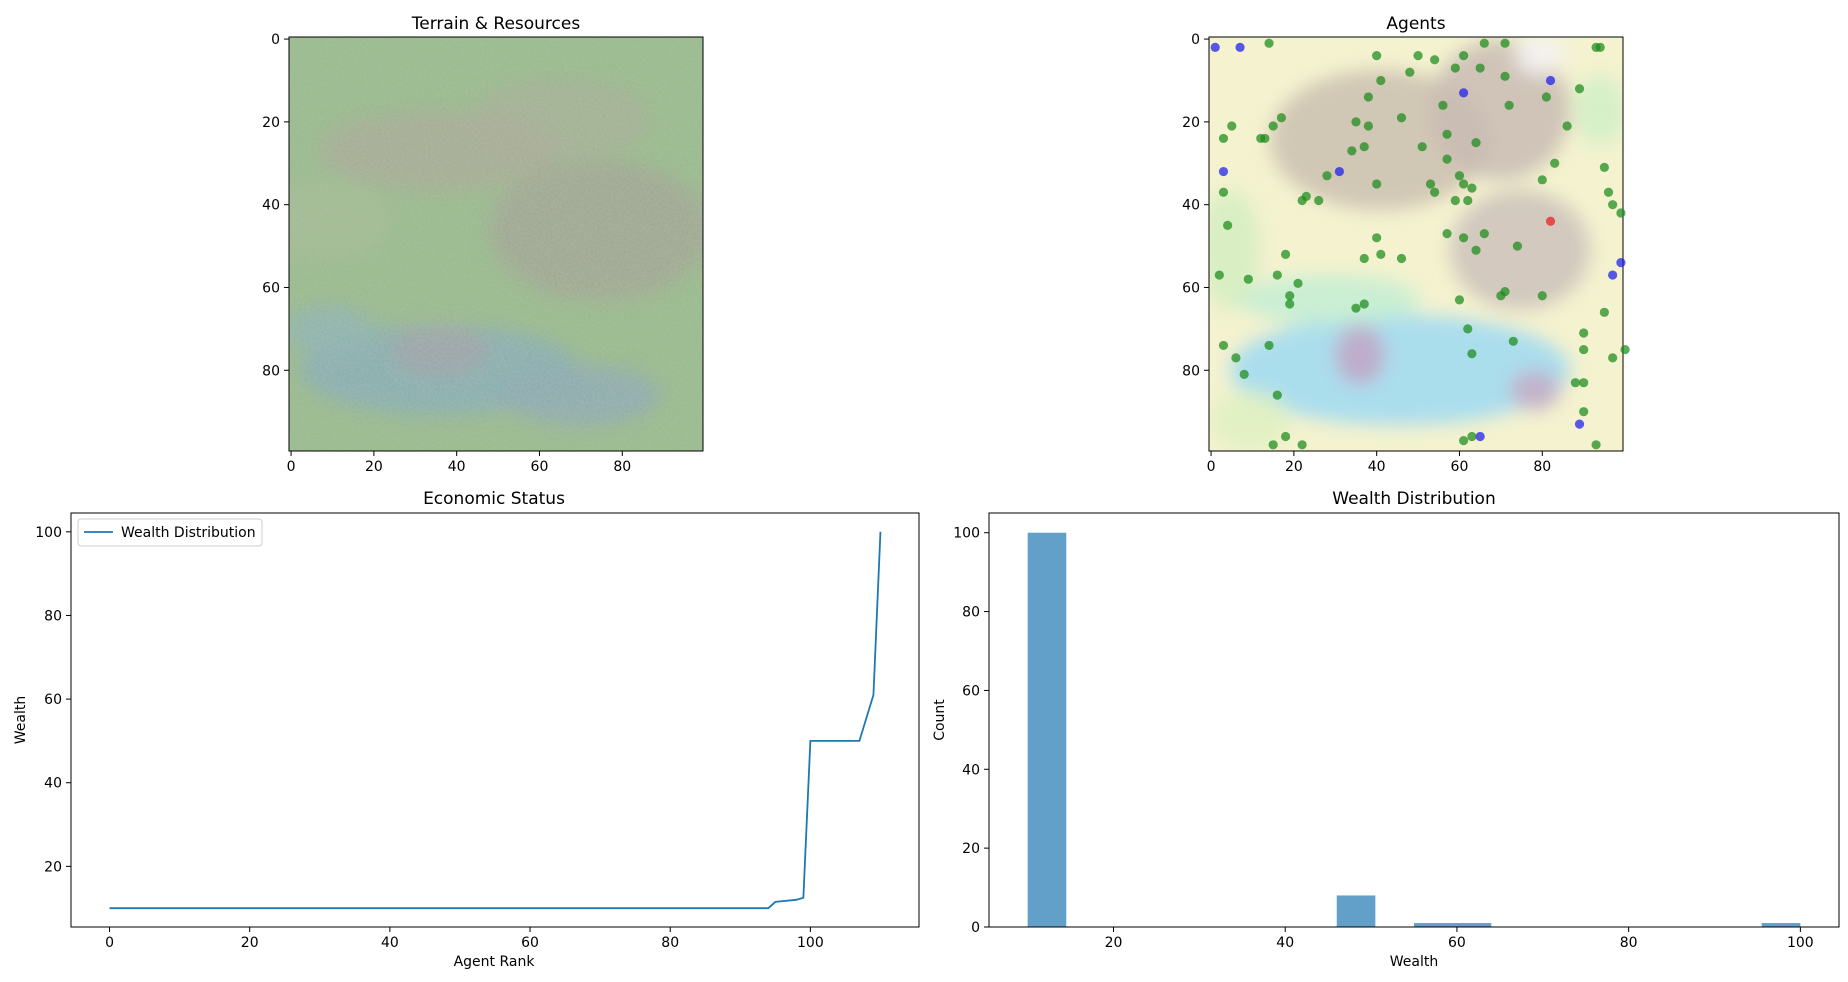 Image resolution: width=1848 pixels, height=982 pixels. What do you see at coordinates (975, 928) in the screenshot?
I see `histogram-y-tick-label: 0` at bounding box center [975, 928].